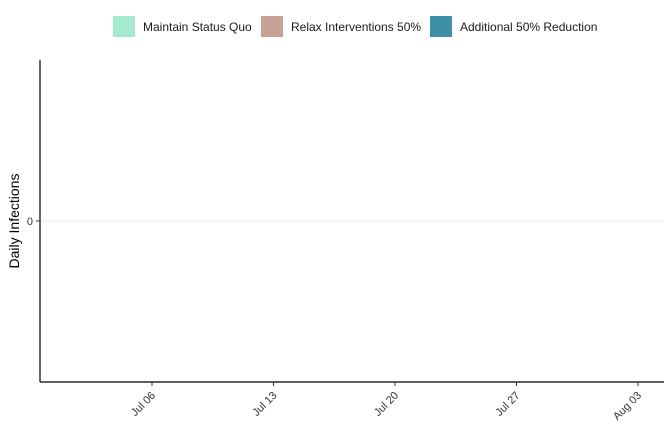 The height and width of the screenshot is (432, 672). I want to click on y-tick-label: 0, so click(30, 222).